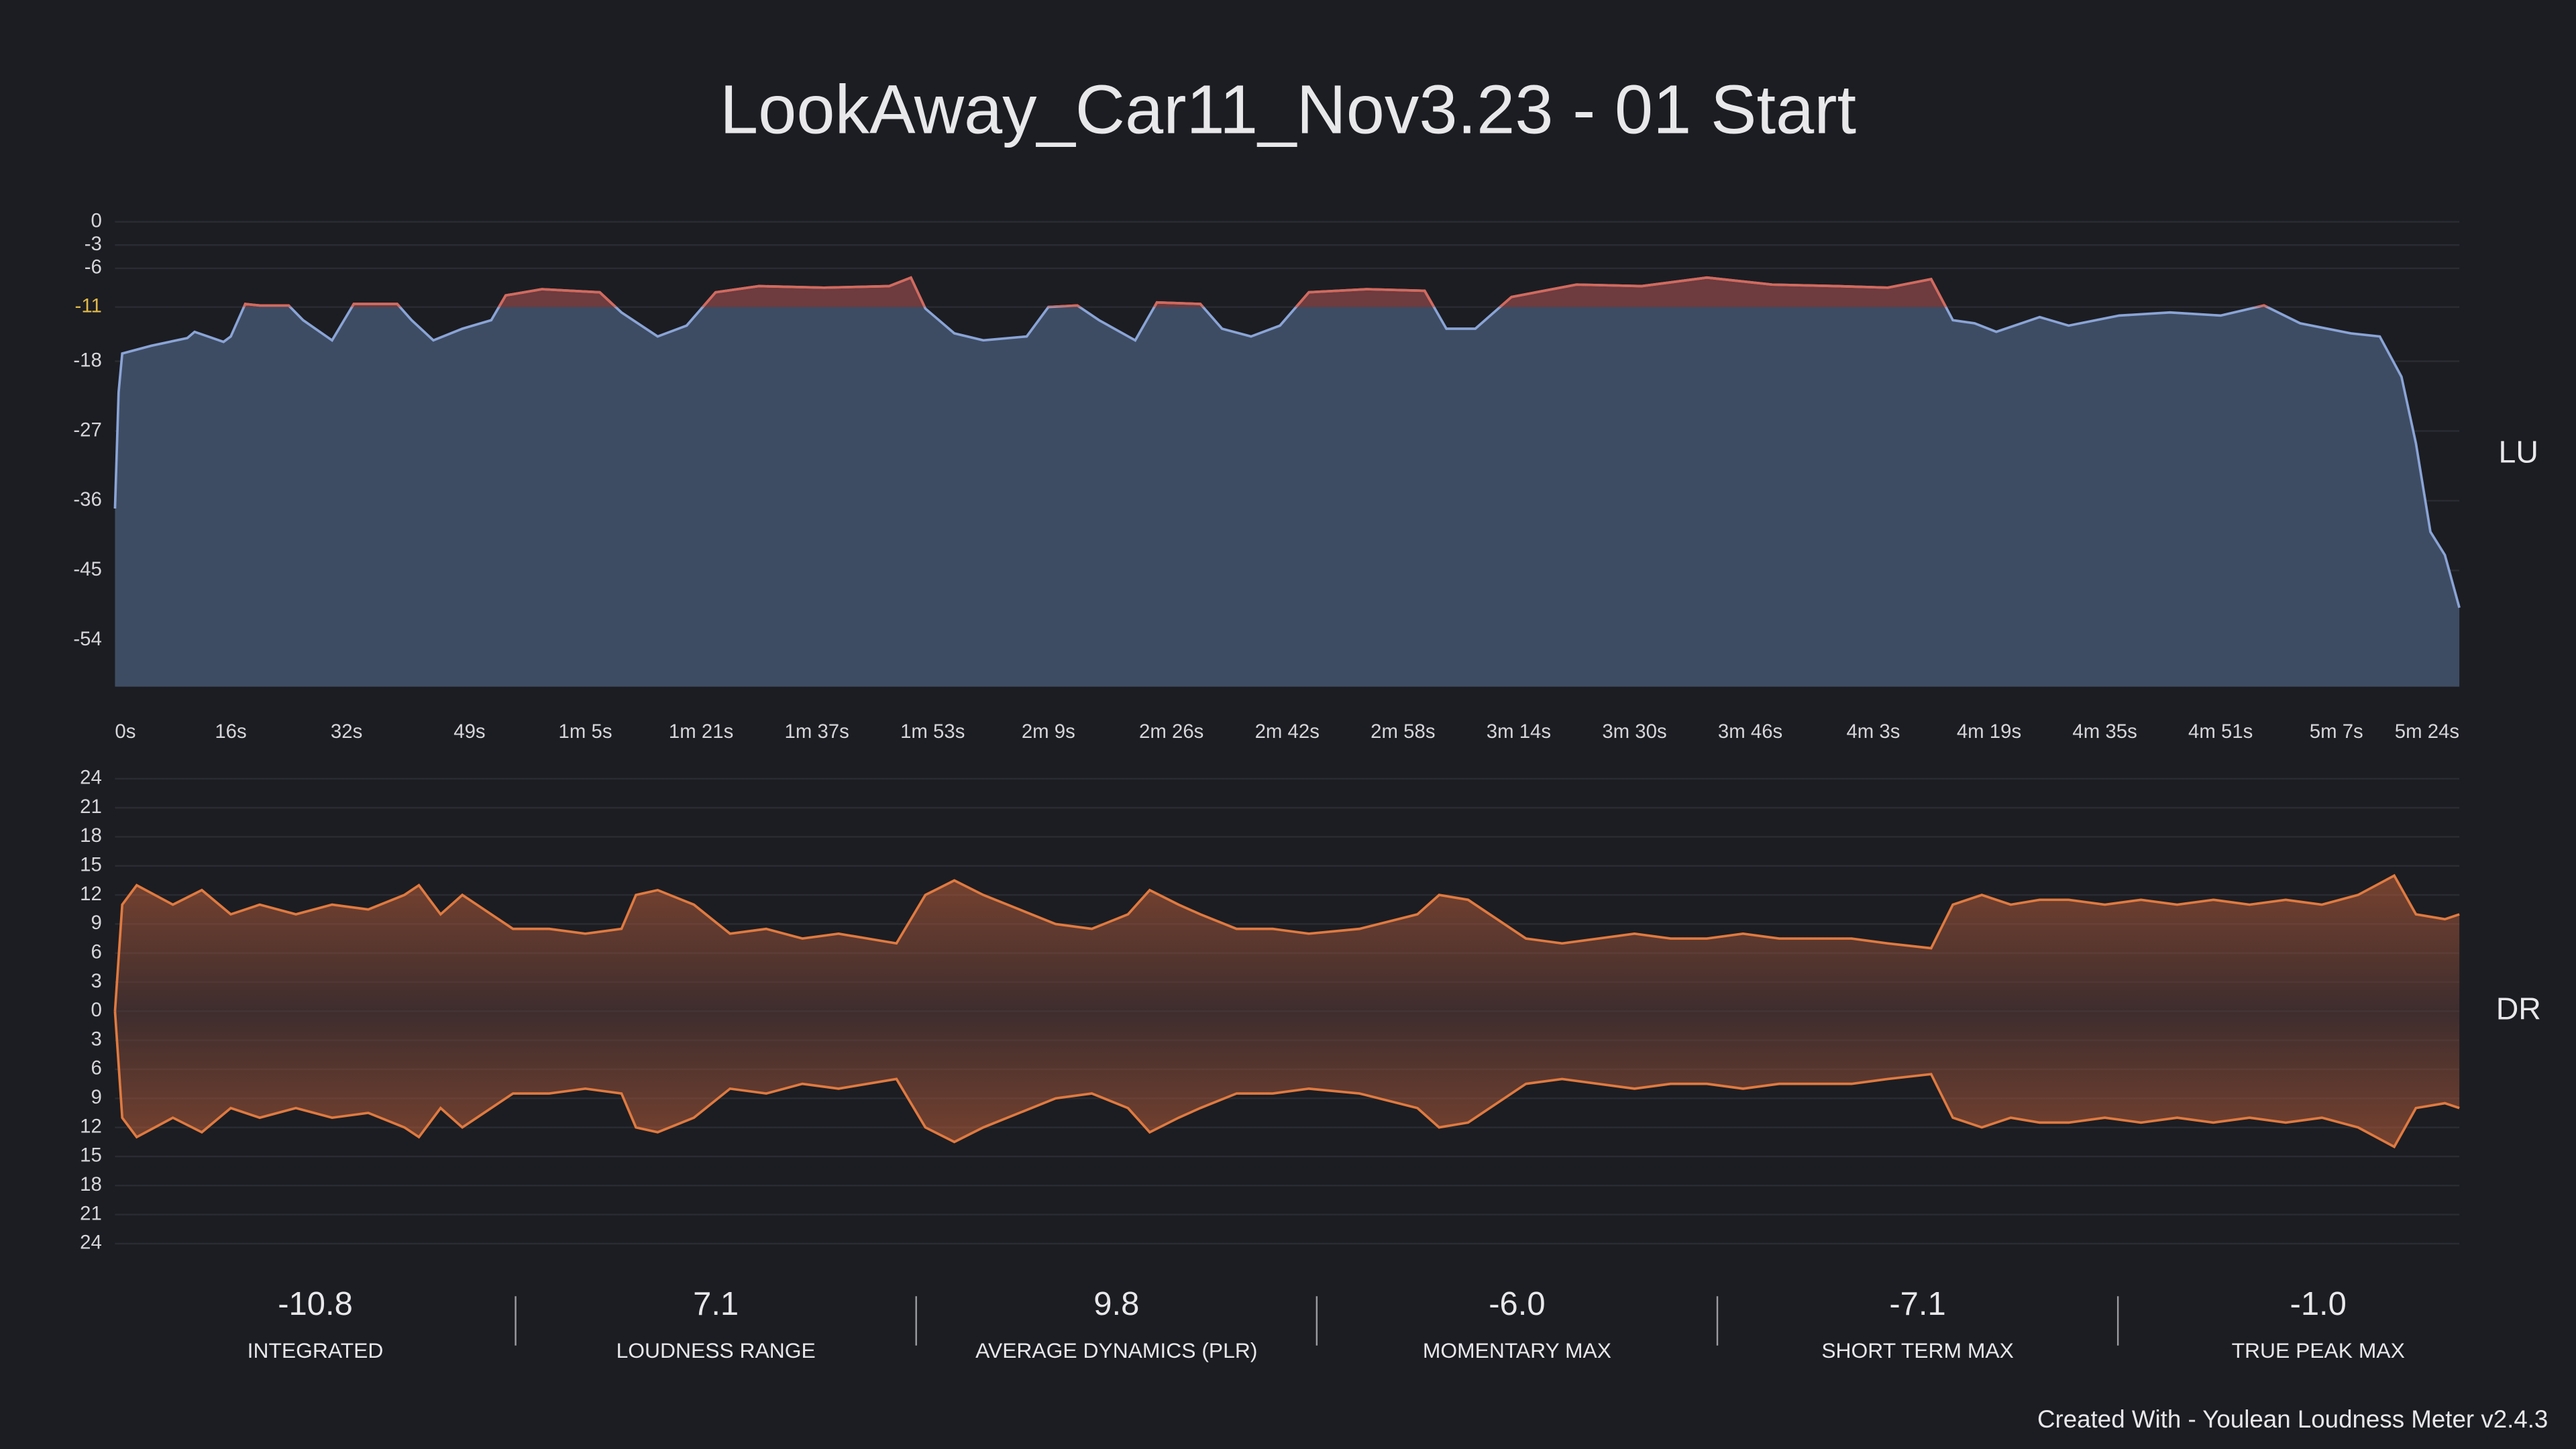 The height and width of the screenshot is (1449, 2576). I want to click on area-over-target, so click(1255, 292).